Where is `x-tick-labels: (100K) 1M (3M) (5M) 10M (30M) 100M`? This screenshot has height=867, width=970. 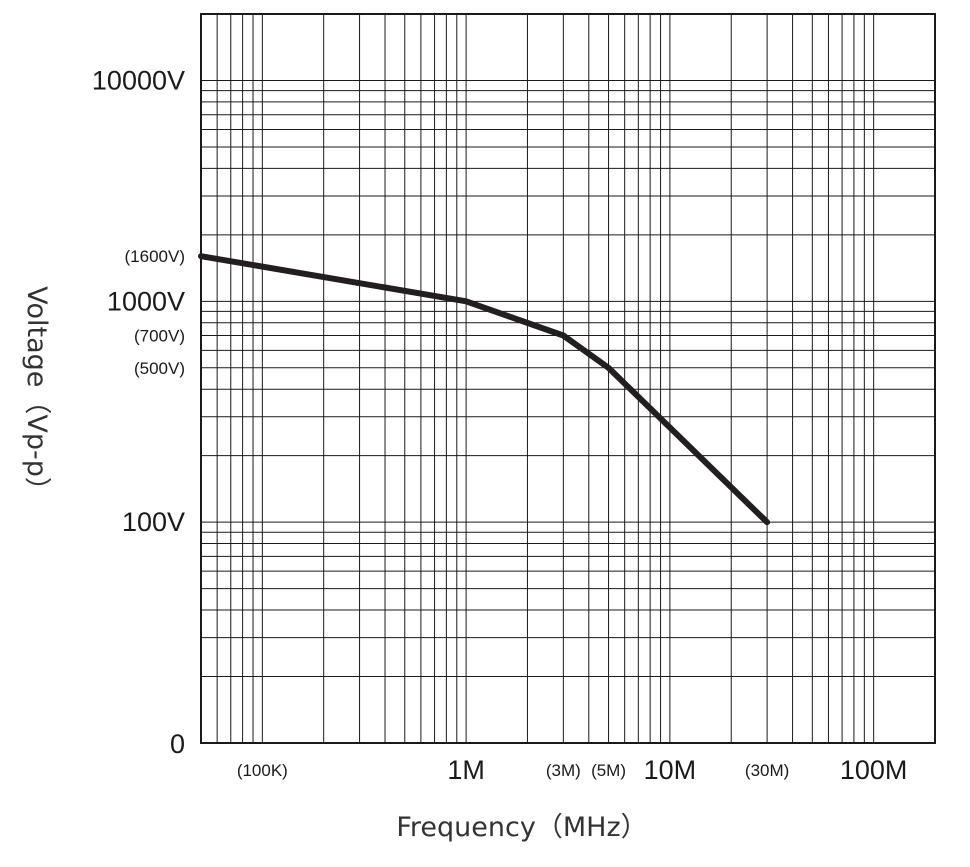 x-tick-labels: (100K) 1M (3M) (5M) 10M (30M) 100M is located at coordinates (572, 770).